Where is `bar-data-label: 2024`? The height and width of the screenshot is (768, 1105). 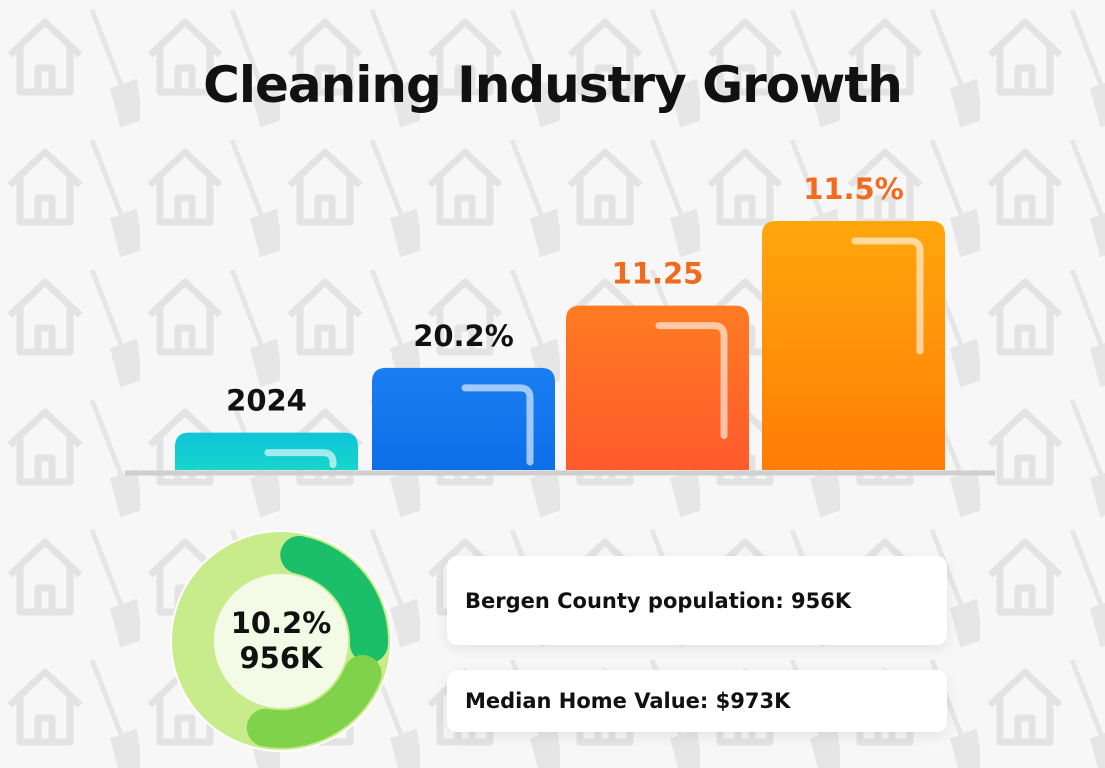 bar-data-label: 2024 is located at coordinates (266, 401).